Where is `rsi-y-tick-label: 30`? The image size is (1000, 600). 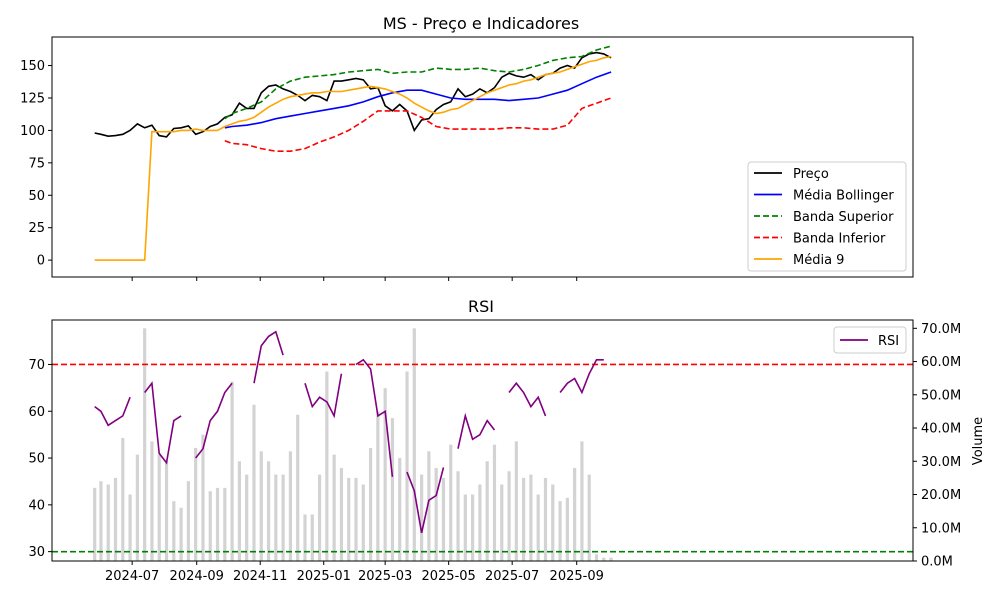
rsi-y-tick-label: 30 is located at coordinates (36, 552).